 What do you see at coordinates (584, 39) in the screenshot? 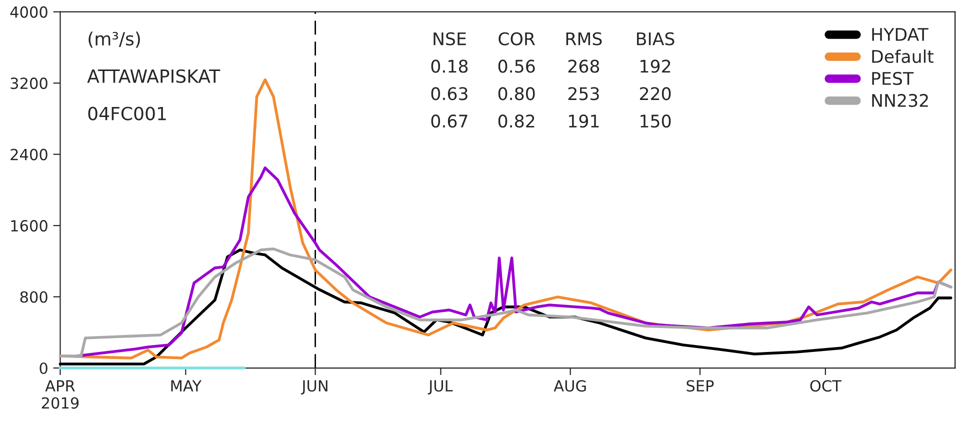
I see `annotation: RMS` at bounding box center [584, 39].